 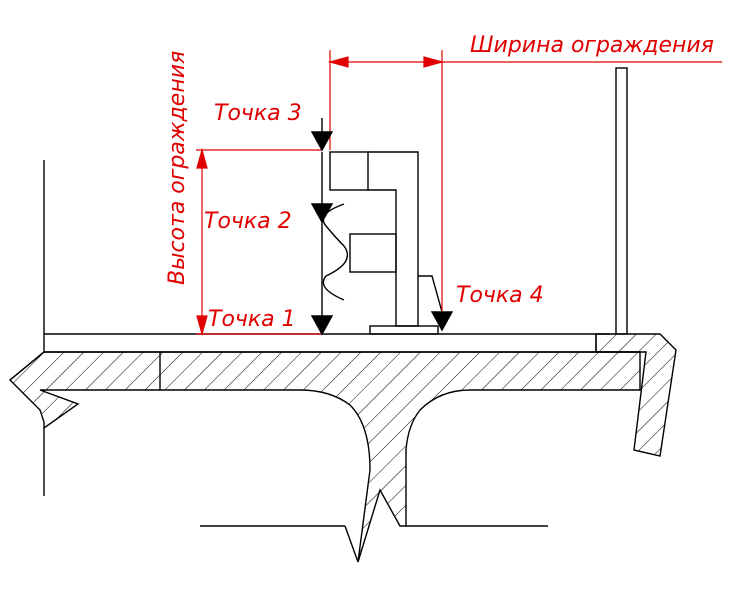 What do you see at coordinates (259, 242) in the screenshot?
I see `height-dimension` at bounding box center [259, 242].